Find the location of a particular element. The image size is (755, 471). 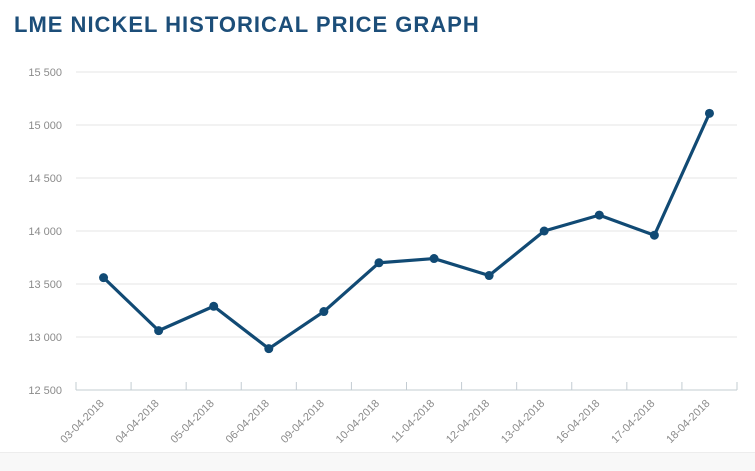

page-footer-strip is located at coordinates (377, 461).